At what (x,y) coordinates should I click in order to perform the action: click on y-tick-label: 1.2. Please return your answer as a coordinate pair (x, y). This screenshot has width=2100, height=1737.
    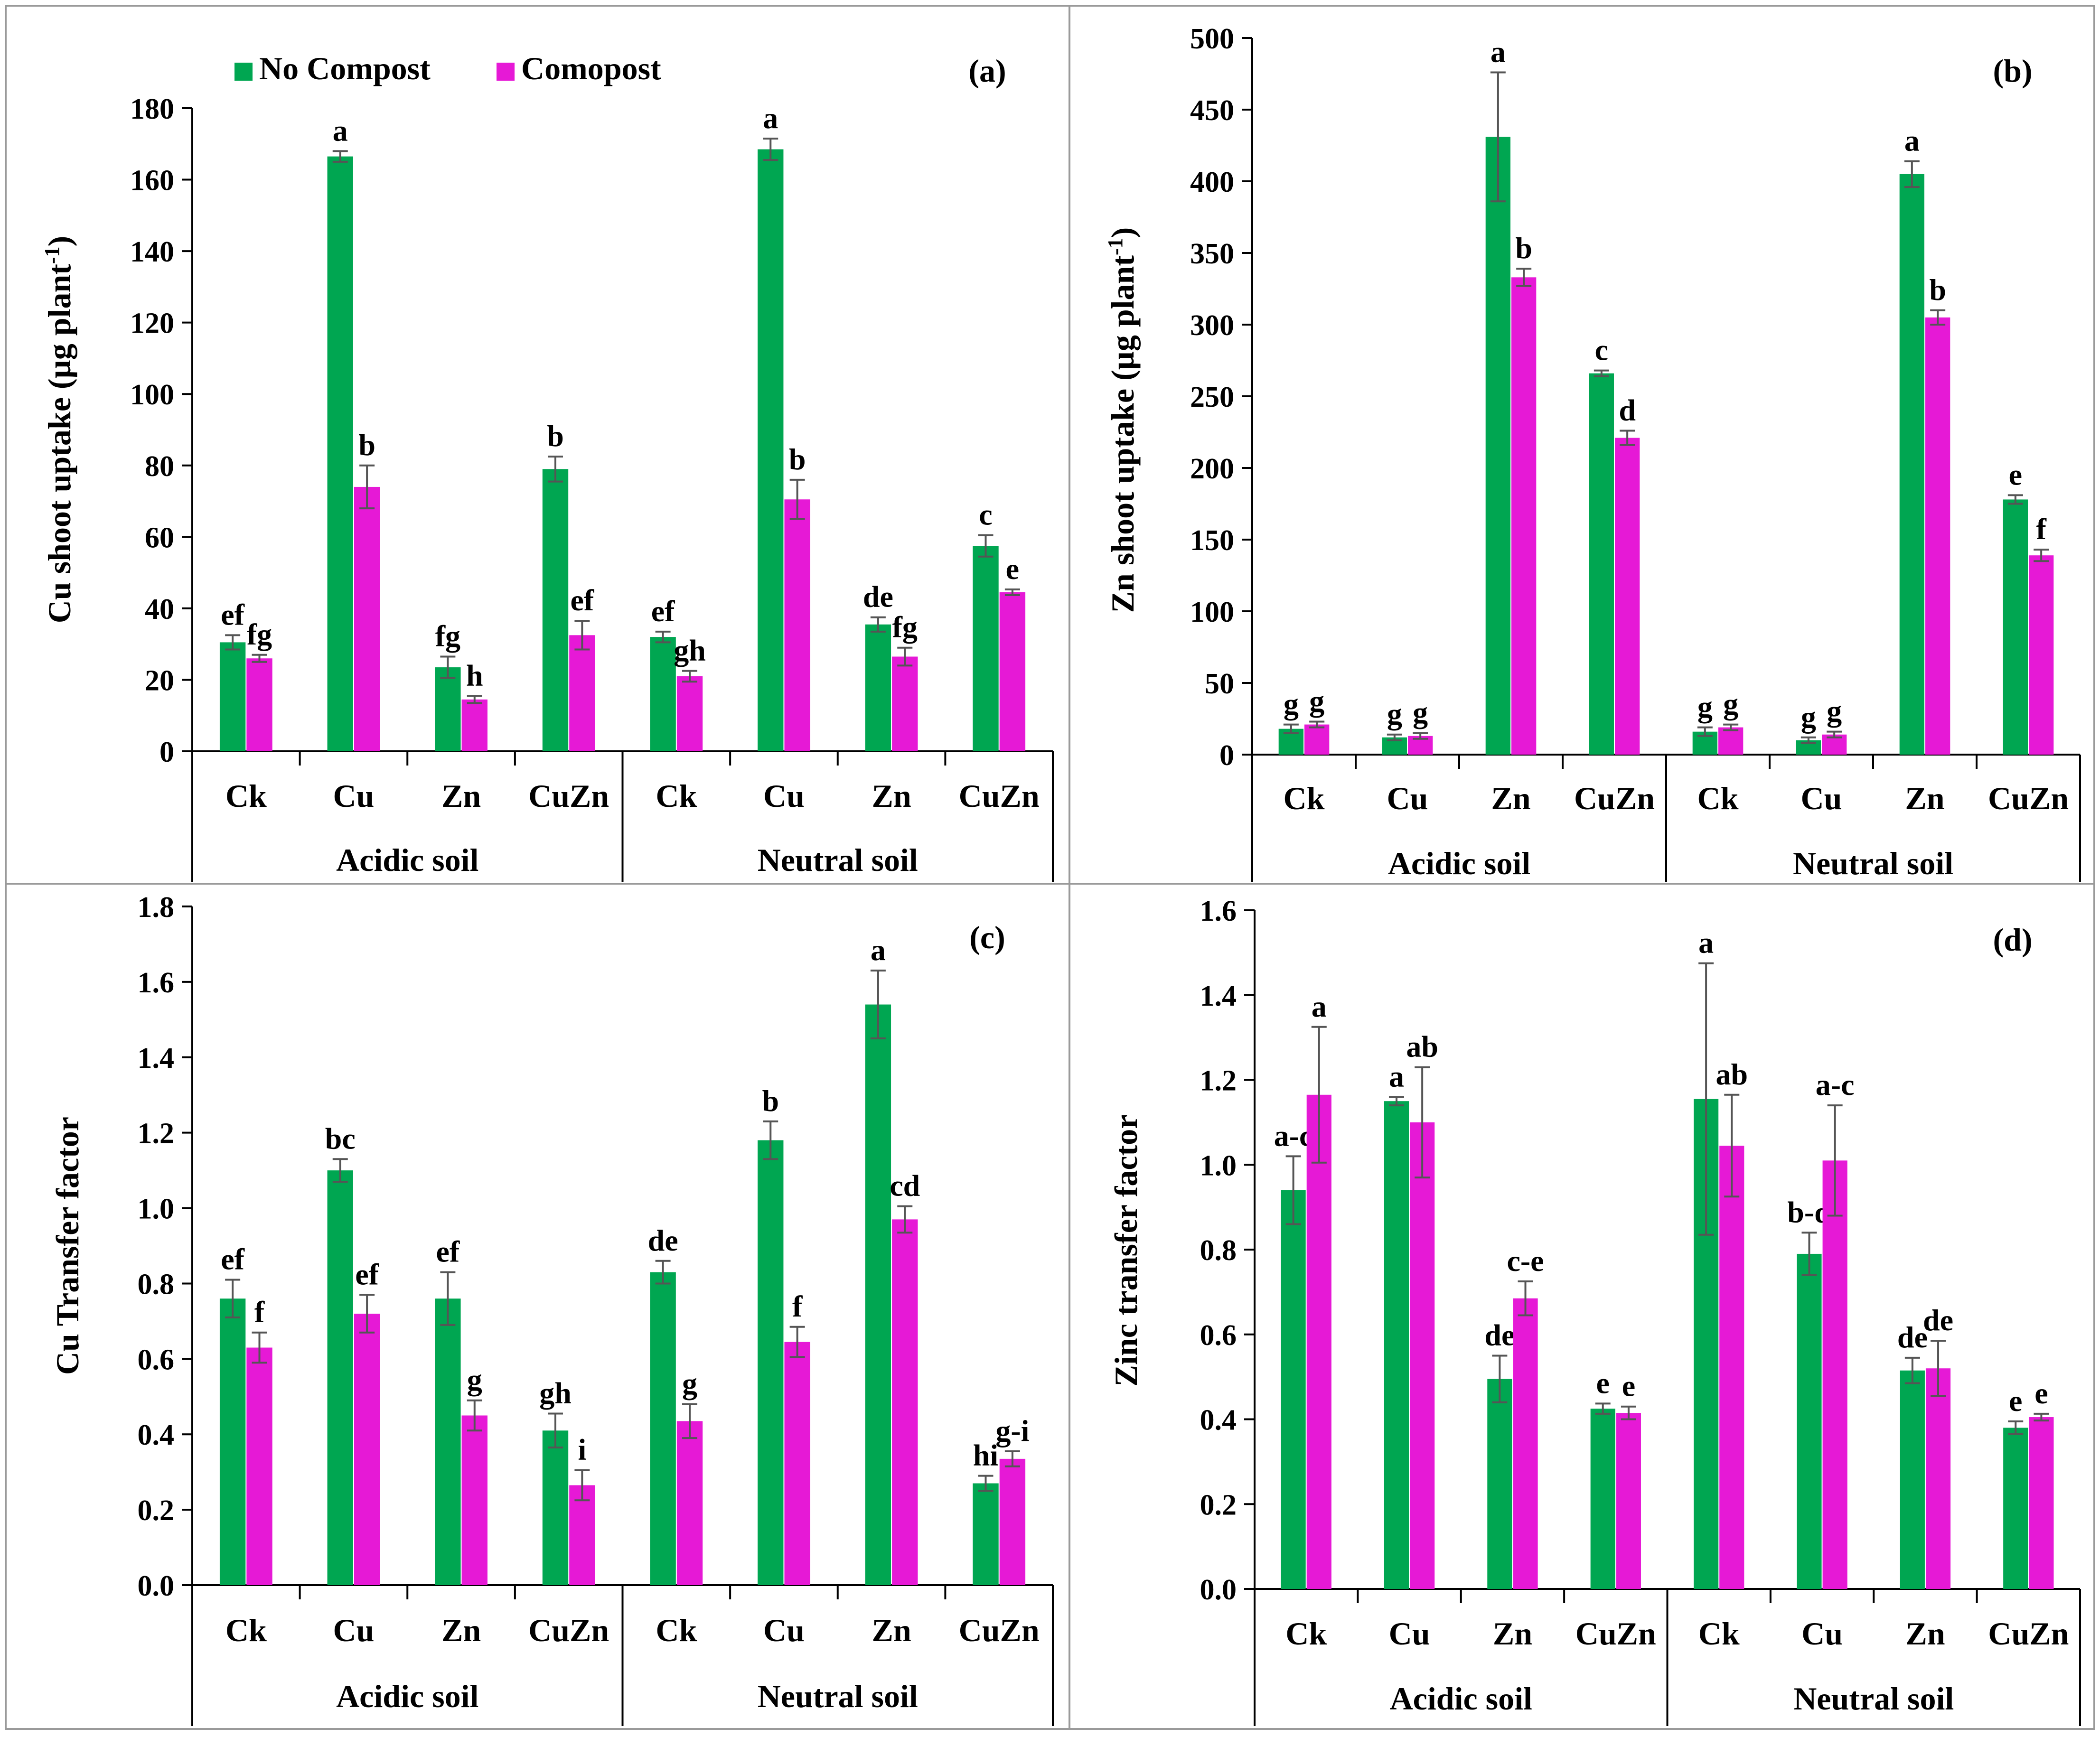
    Looking at the image, I should click on (1218, 1081).